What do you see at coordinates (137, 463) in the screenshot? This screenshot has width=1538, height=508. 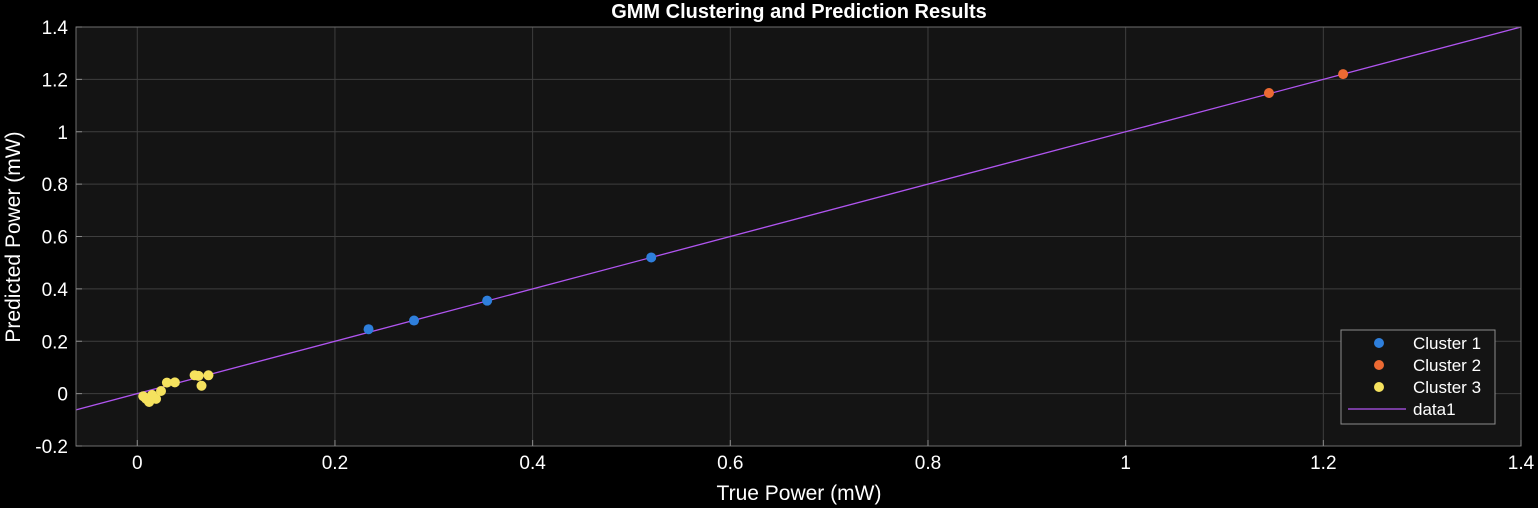 I see `x-tick-label: 0` at bounding box center [137, 463].